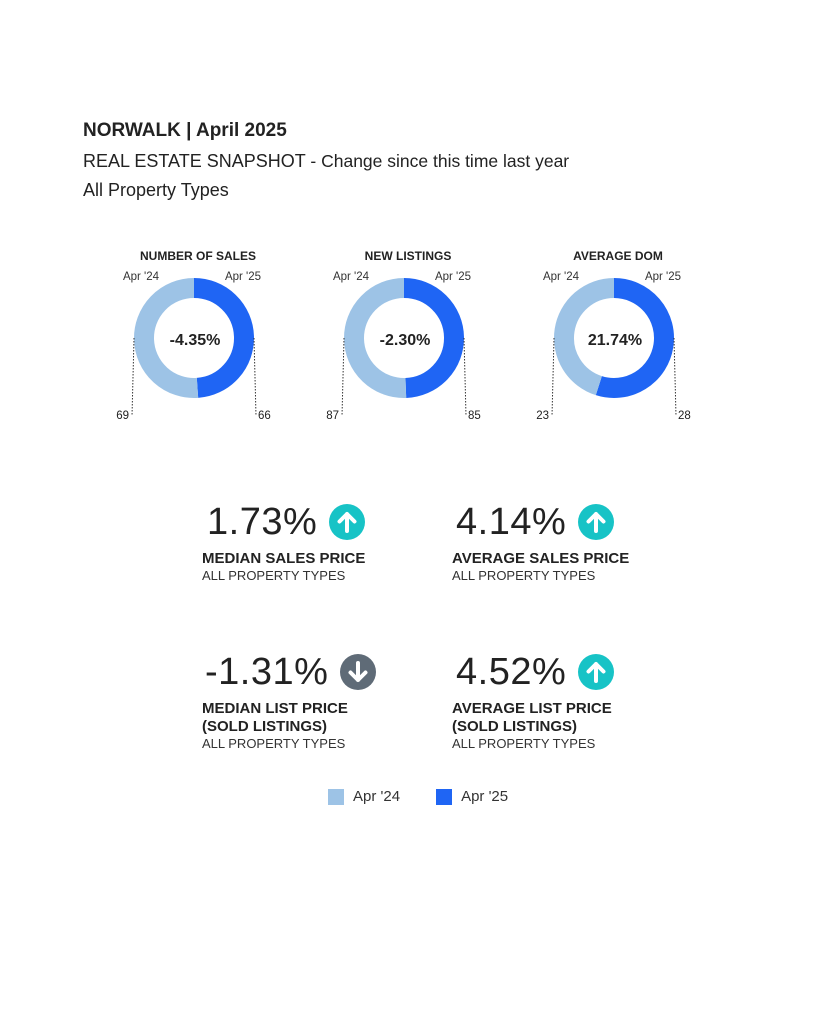  What do you see at coordinates (198, 256) in the screenshot?
I see `donut-title: NUMBER OF SALES` at bounding box center [198, 256].